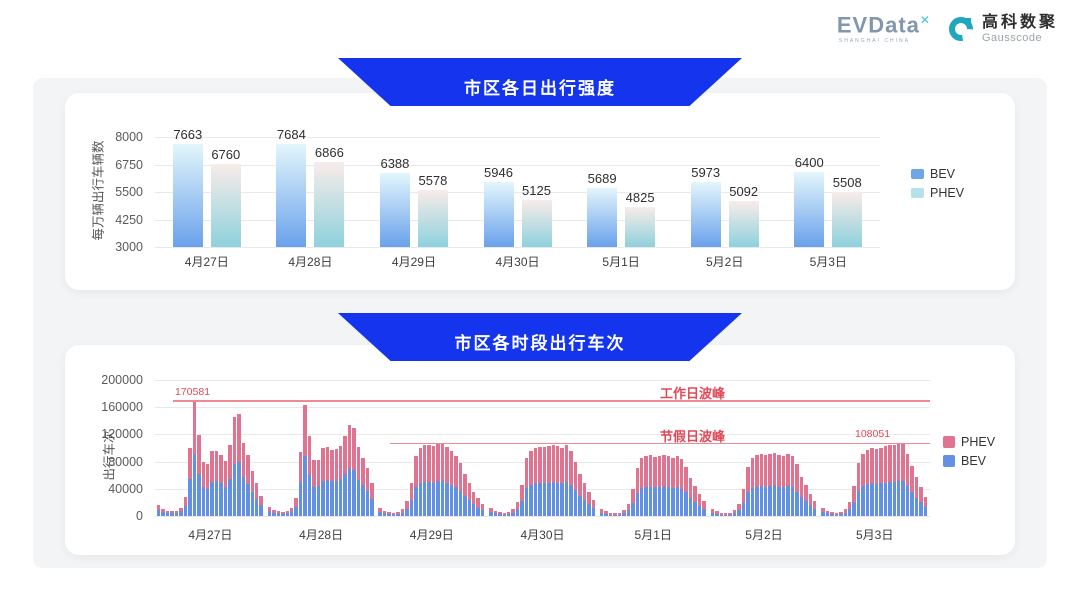  Describe the element at coordinates (498, 206) in the screenshot. I see `bev-bar: 5946` at that location.